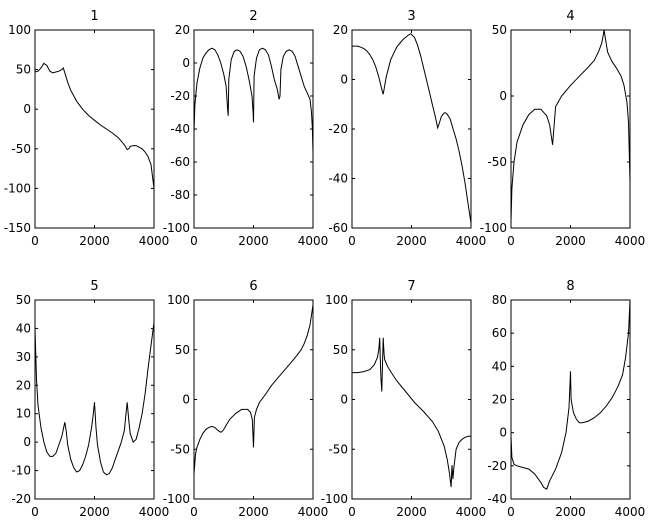 The height and width of the screenshot is (520, 650). I want to click on y-tick-label: 80, so click(499, 300).